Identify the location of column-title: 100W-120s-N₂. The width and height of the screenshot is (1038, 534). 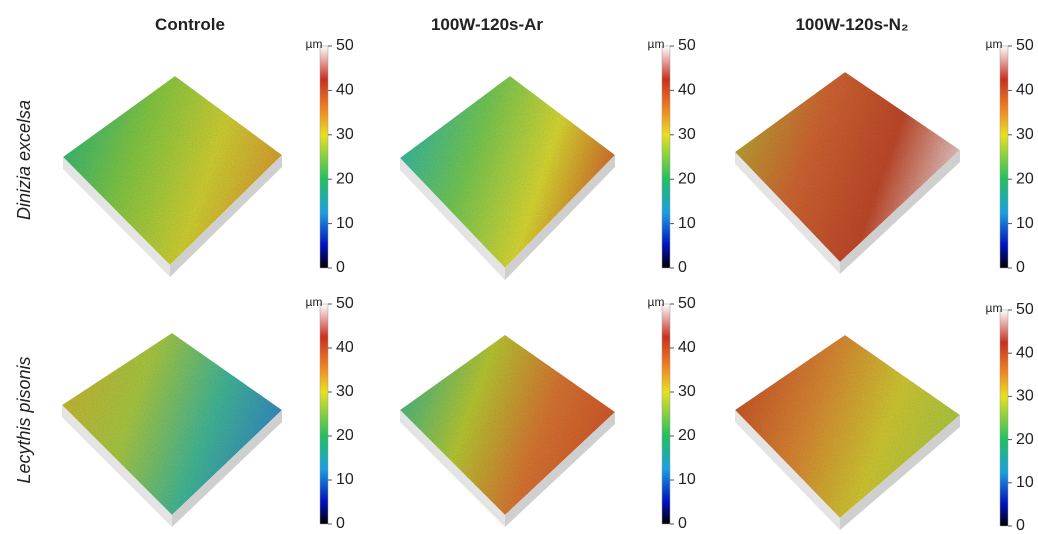
(851, 24).